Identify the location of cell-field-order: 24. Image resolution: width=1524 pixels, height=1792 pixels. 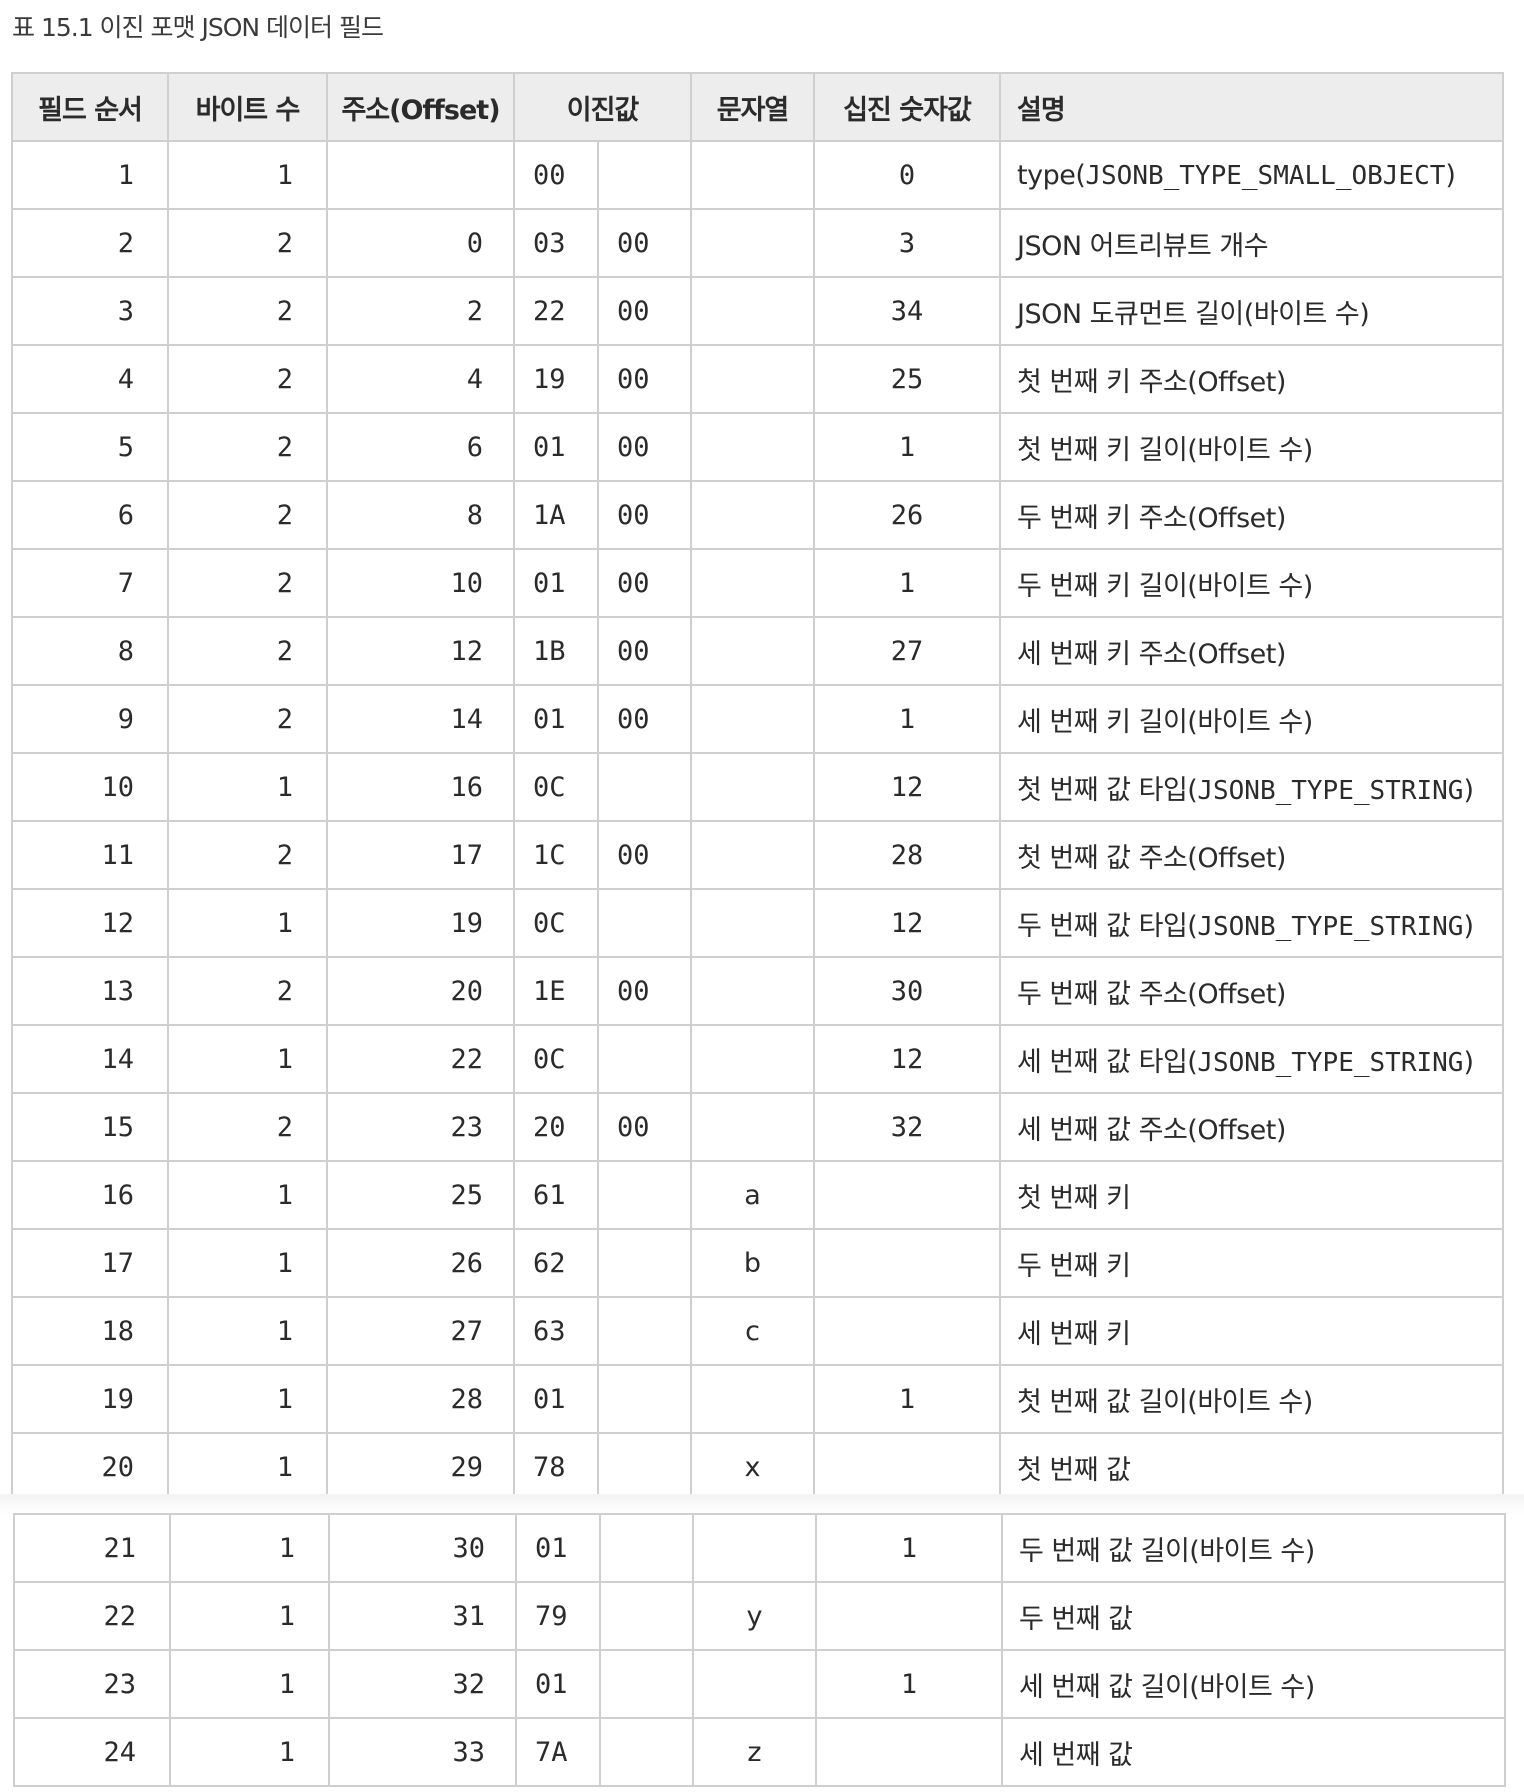
(92, 1752).